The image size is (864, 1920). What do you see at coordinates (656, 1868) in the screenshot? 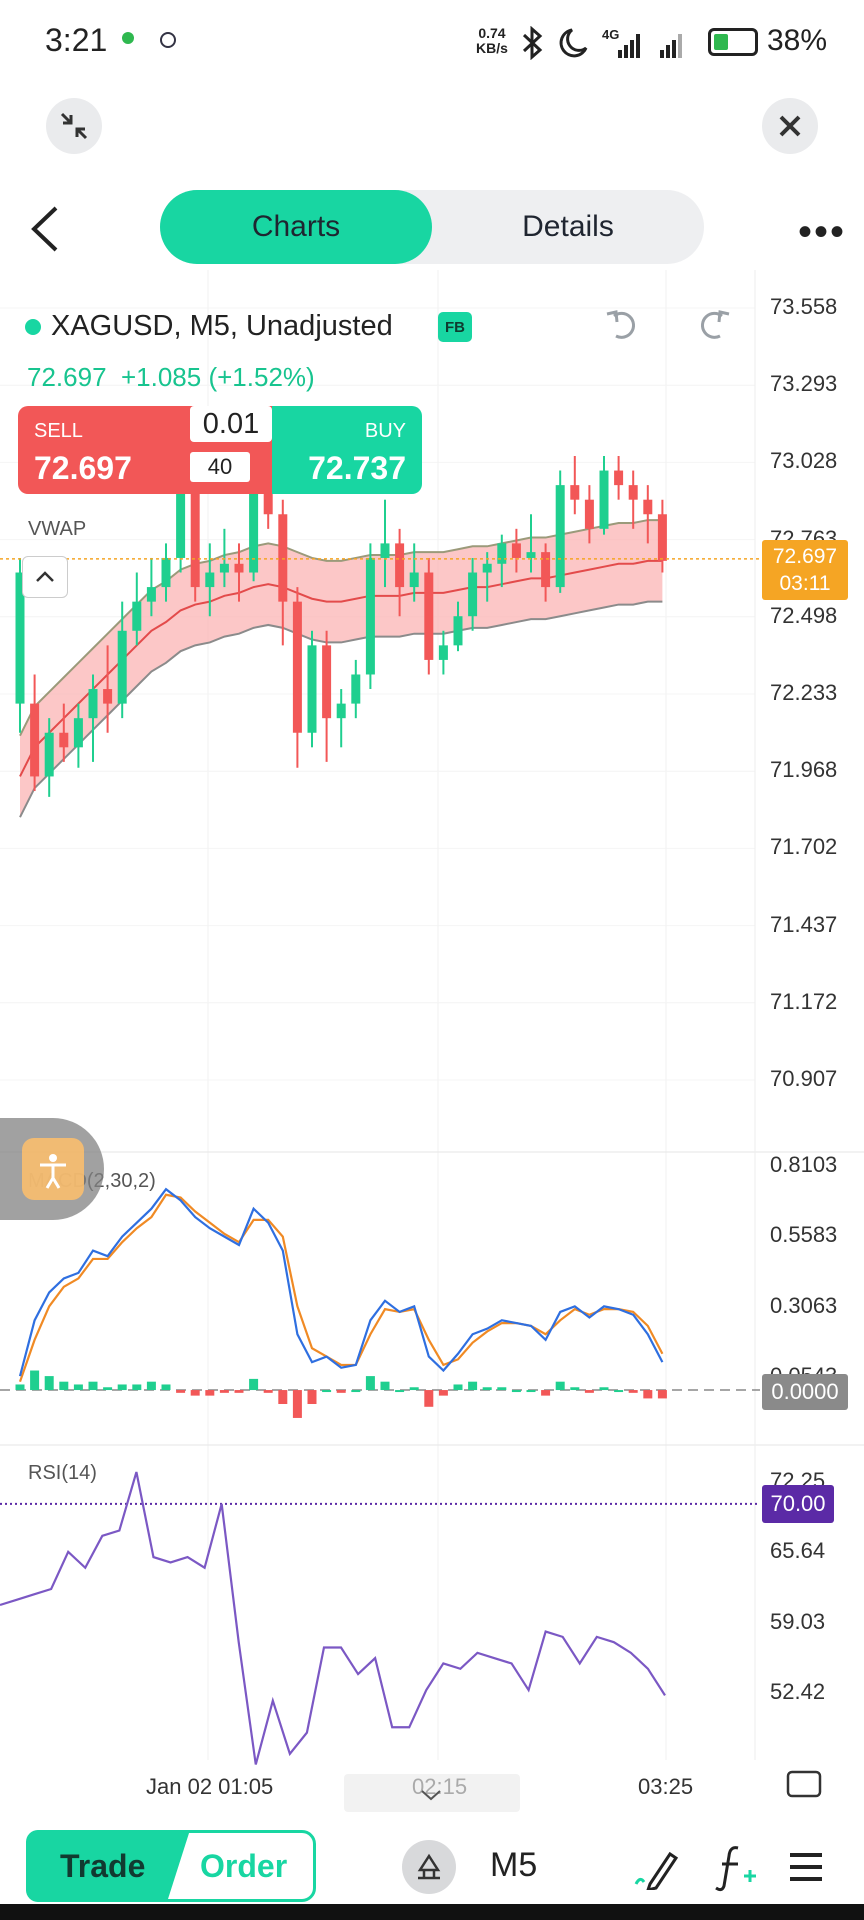
I see `draw-tool-icon` at bounding box center [656, 1868].